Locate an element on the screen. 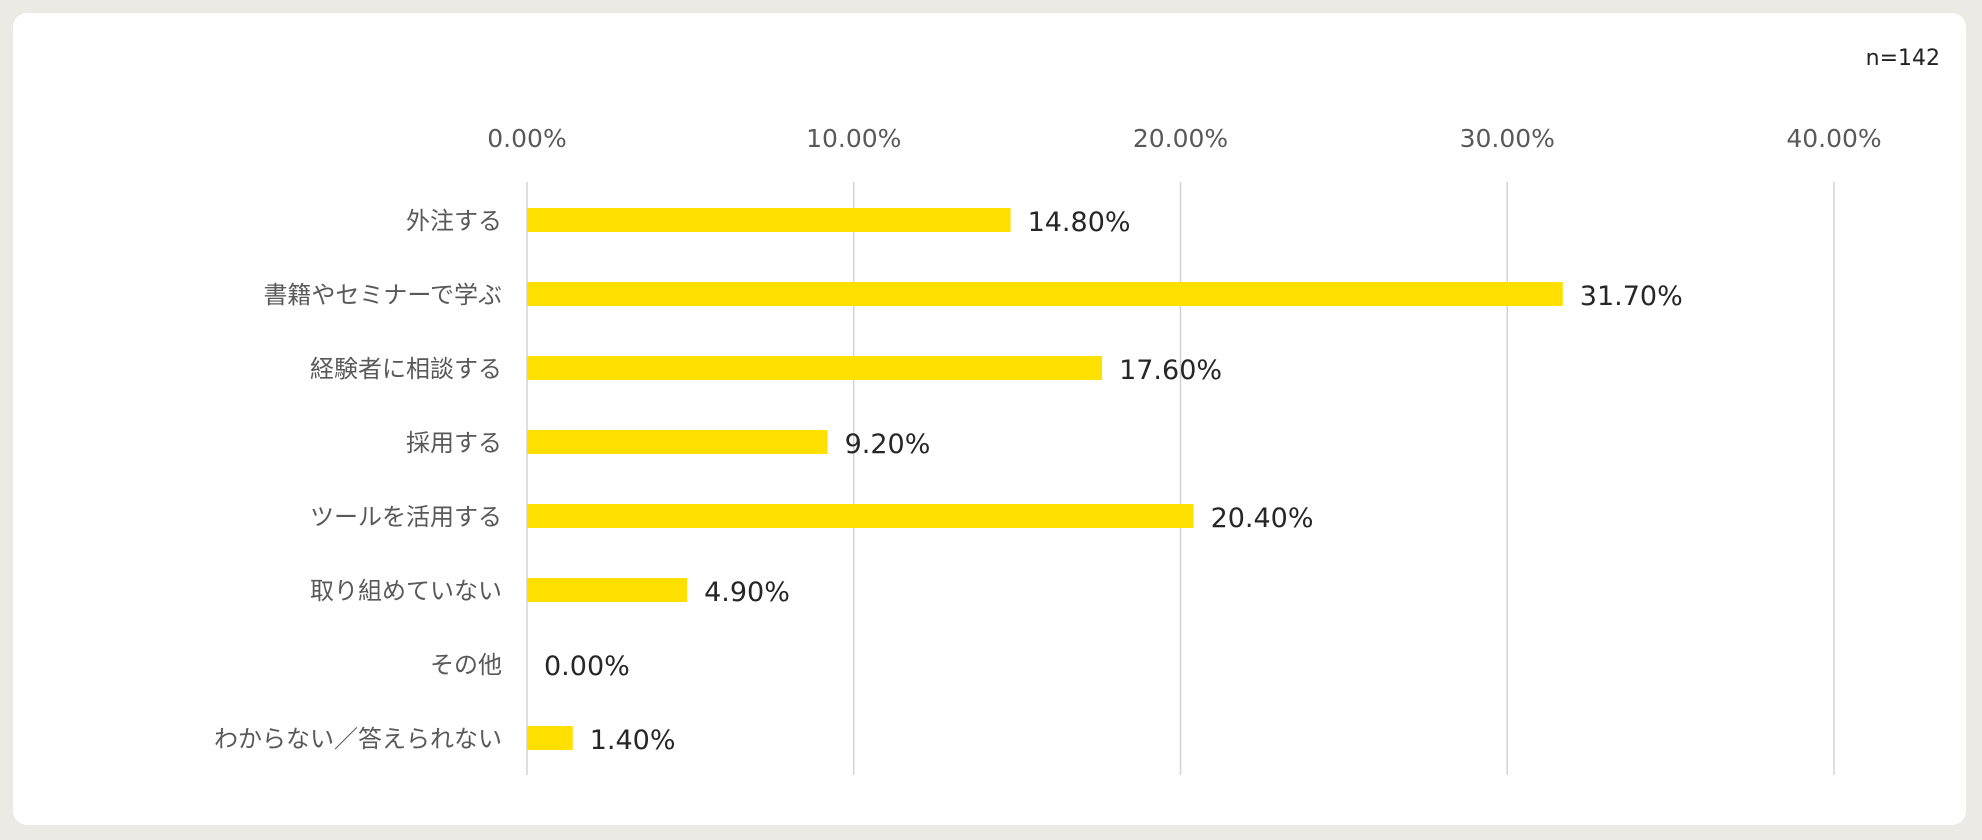 The image size is (1982, 840). value-label: 0.00% is located at coordinates (587, 666).